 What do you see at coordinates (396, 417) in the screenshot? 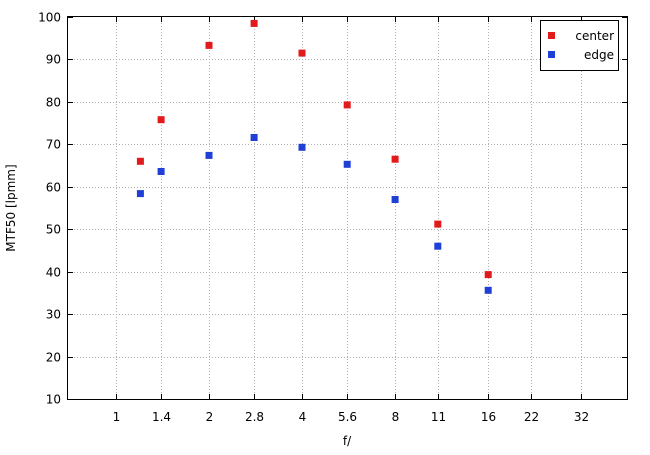
I see `x-tick-label: 8` at bounding box center [396, 417].